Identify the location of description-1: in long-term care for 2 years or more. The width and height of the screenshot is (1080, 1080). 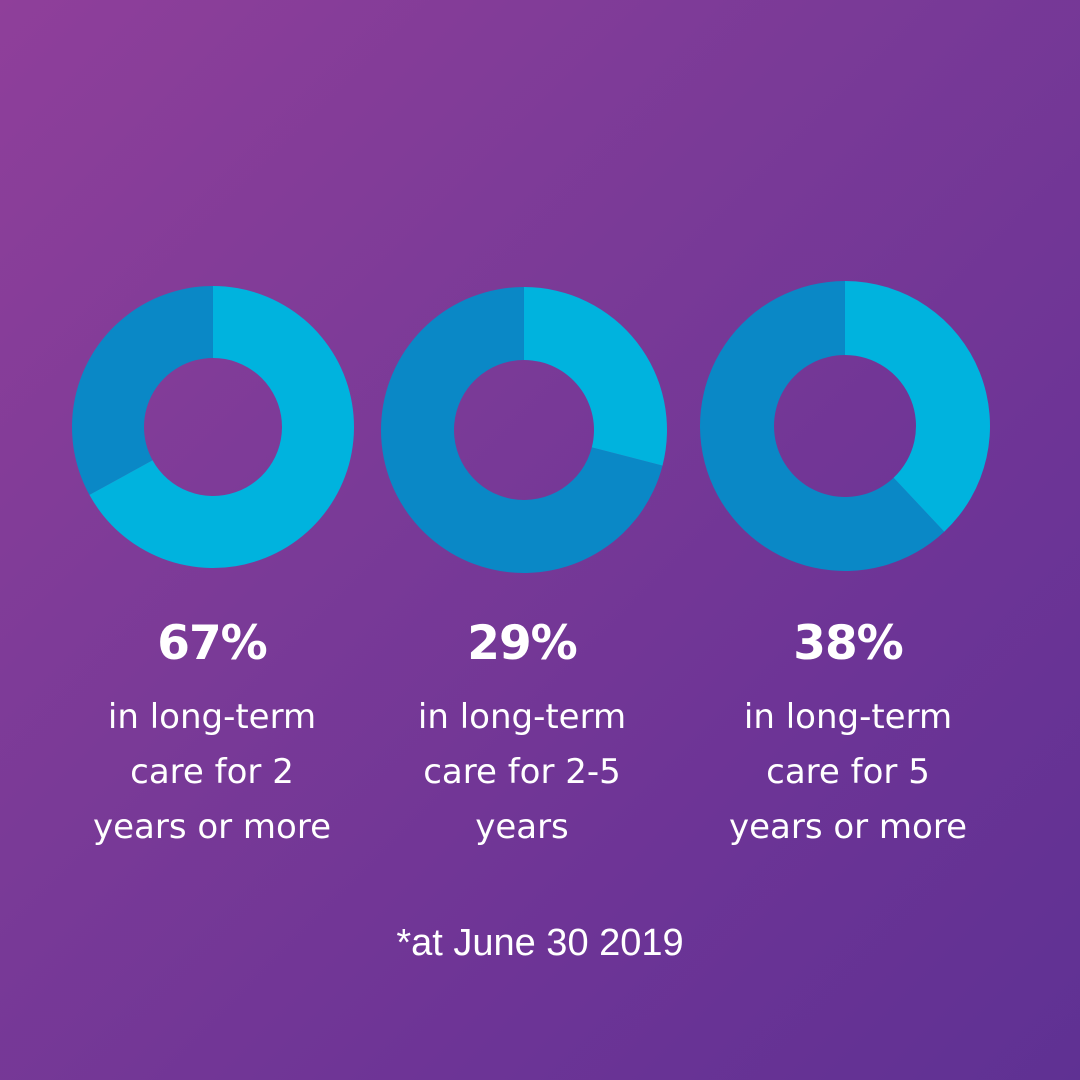
(212, 772).